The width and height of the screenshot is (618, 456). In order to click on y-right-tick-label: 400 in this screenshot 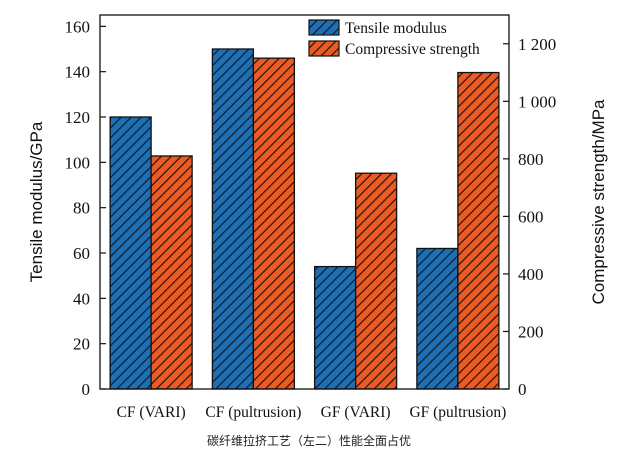, I will do `click(531, 274)`.